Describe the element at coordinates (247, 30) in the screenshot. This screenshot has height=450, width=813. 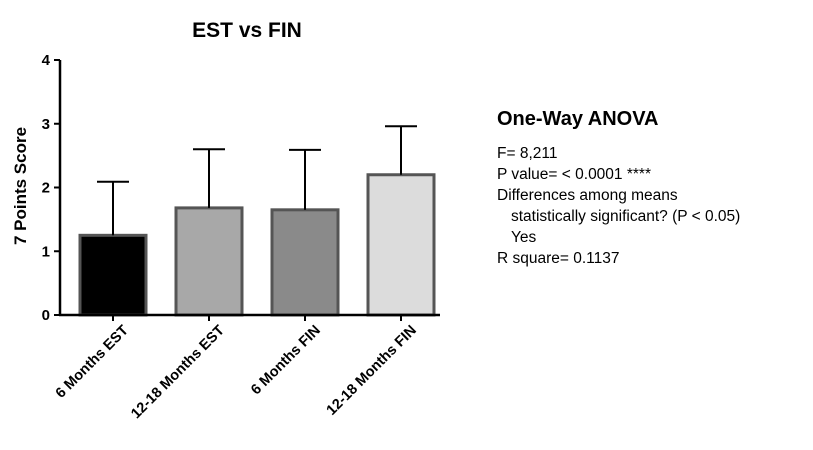
I see `chart-title: EST vs FIN` at that location.